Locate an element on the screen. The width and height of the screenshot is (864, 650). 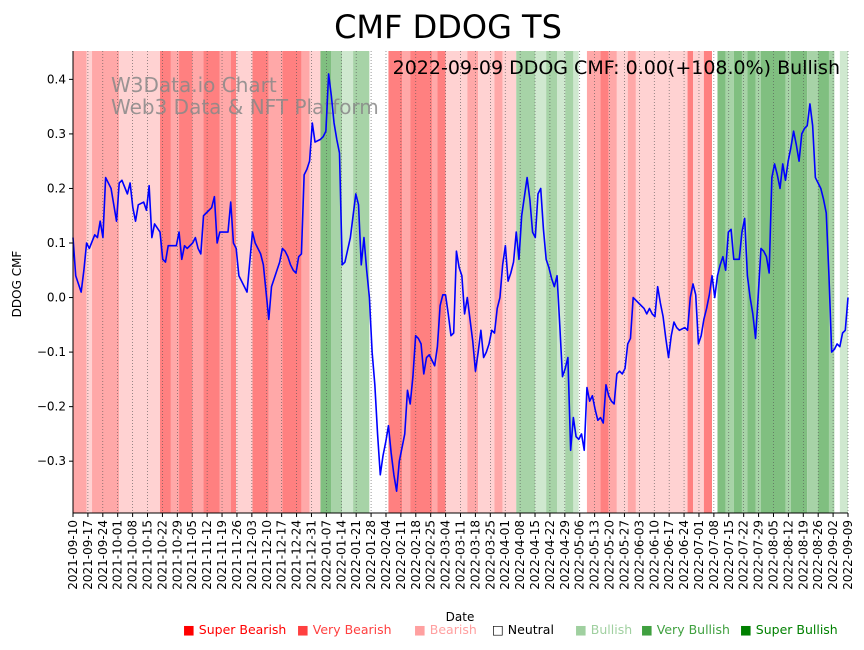
x-tick-label: 2021-10-08 is located at coordinates (133, 555).